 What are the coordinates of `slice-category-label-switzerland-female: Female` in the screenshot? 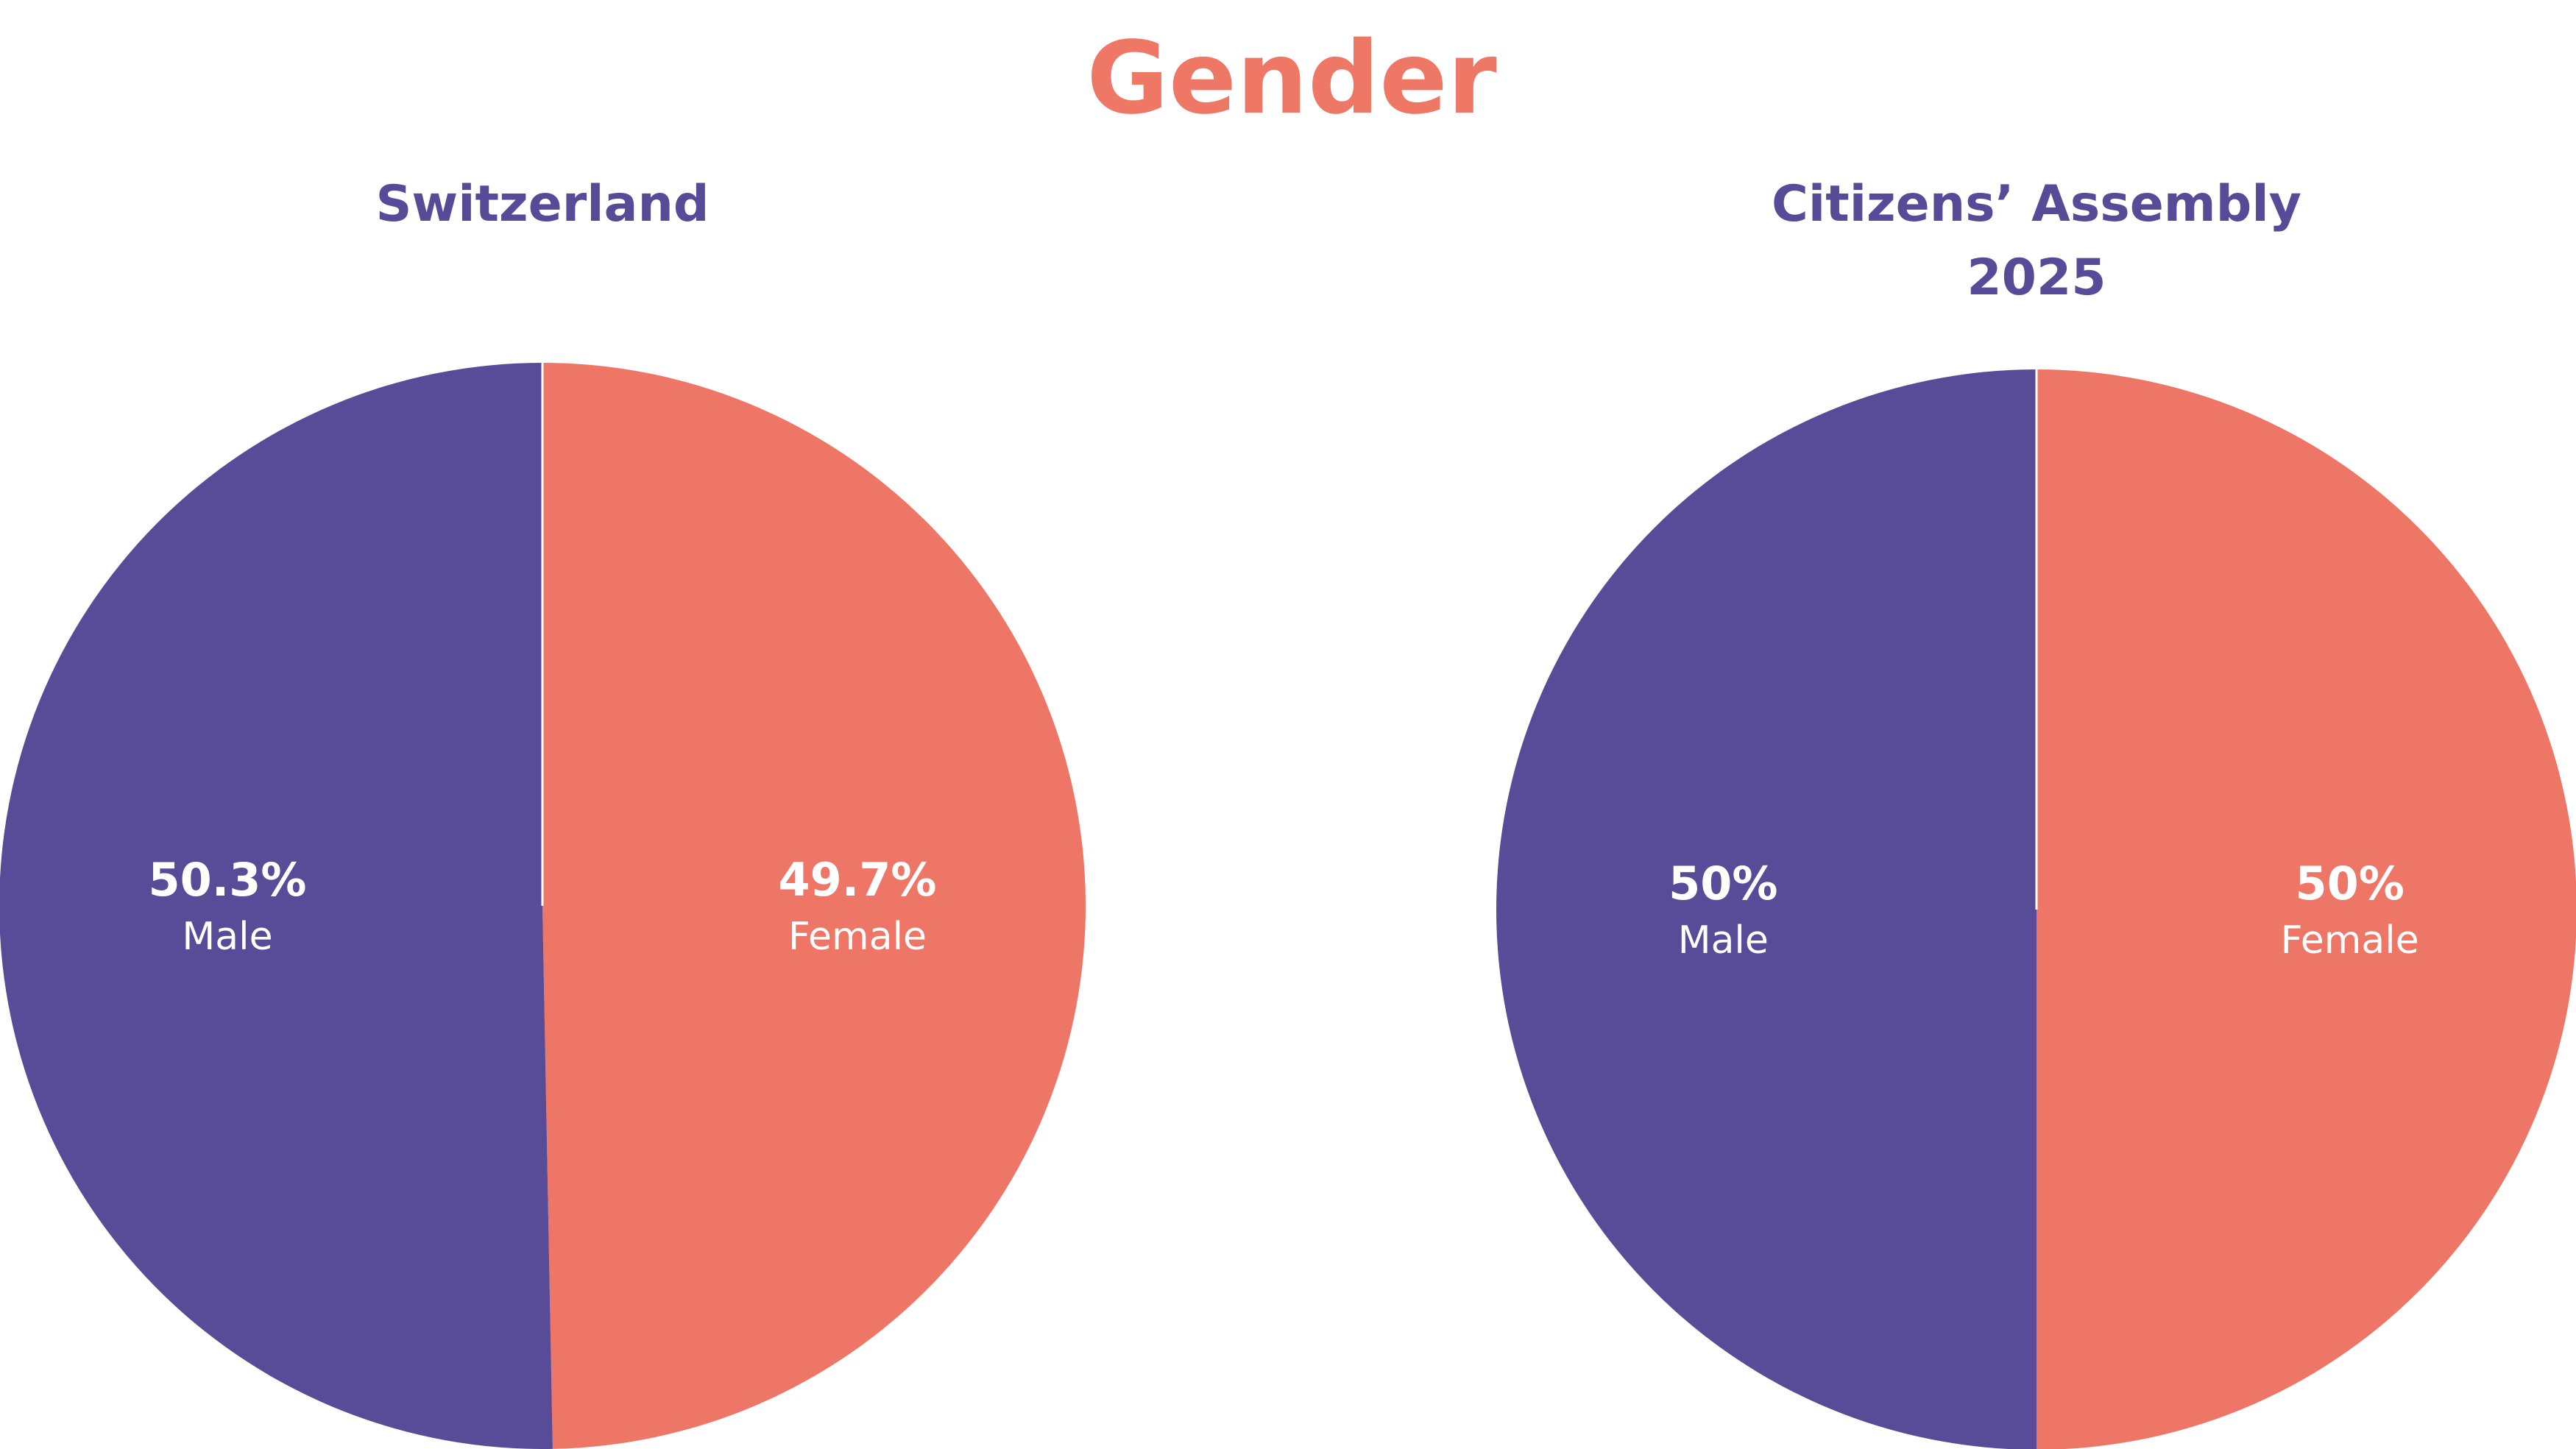 It's located at (857, 937).